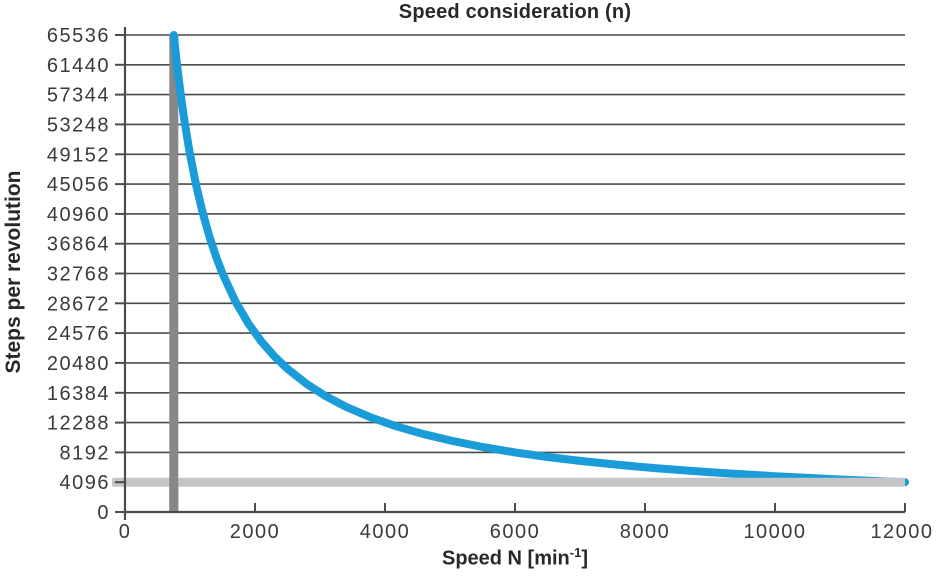 This screenshot has width=940, height=583. I want to click on y-tick-label: 28672, so click(78, 304).